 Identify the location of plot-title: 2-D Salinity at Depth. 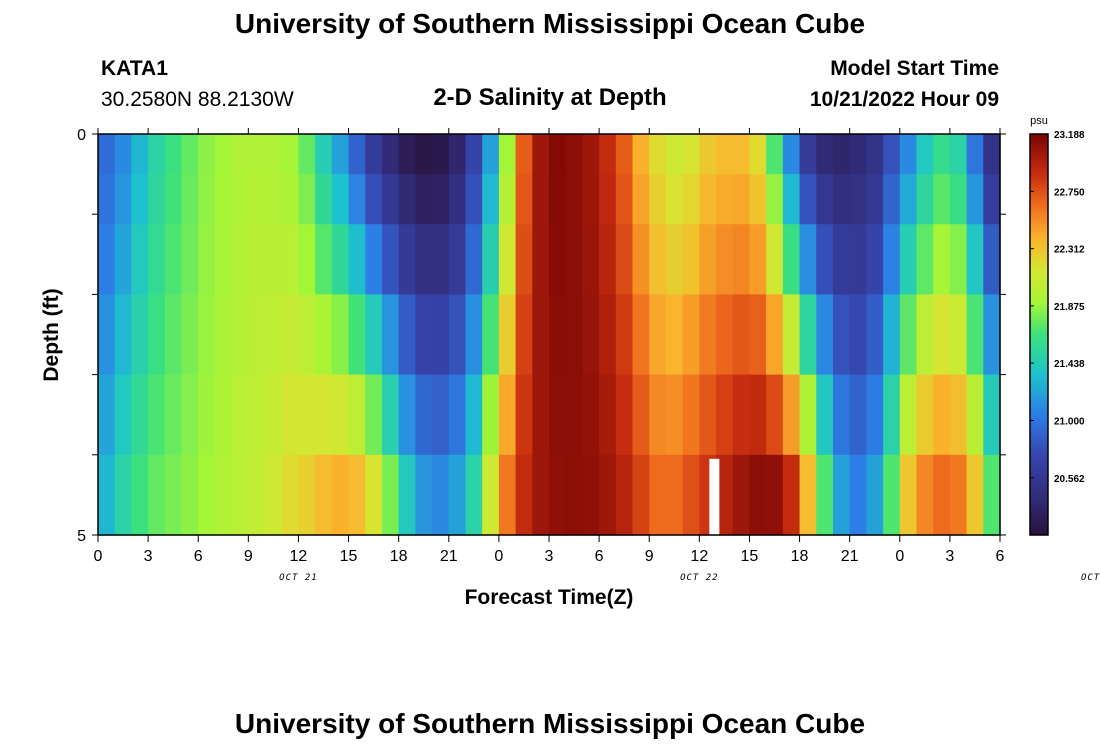
(550, 97).